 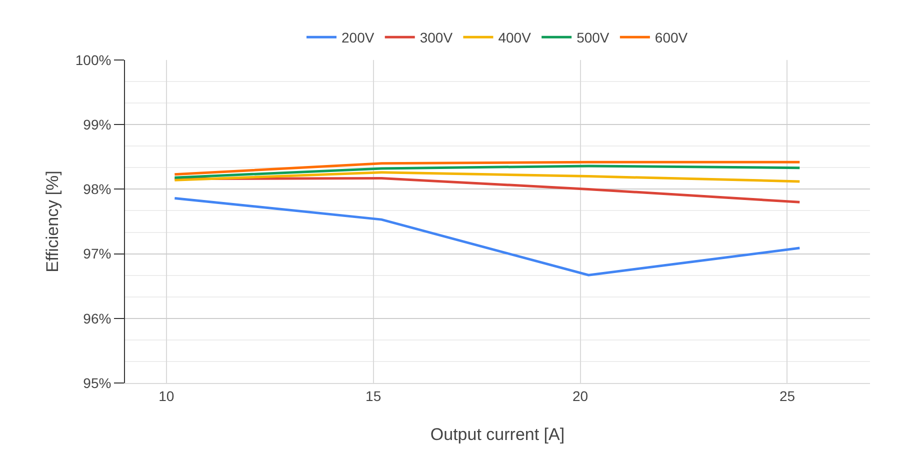 I want to click on x-tick-label: 15, so click(x=374, y=396).